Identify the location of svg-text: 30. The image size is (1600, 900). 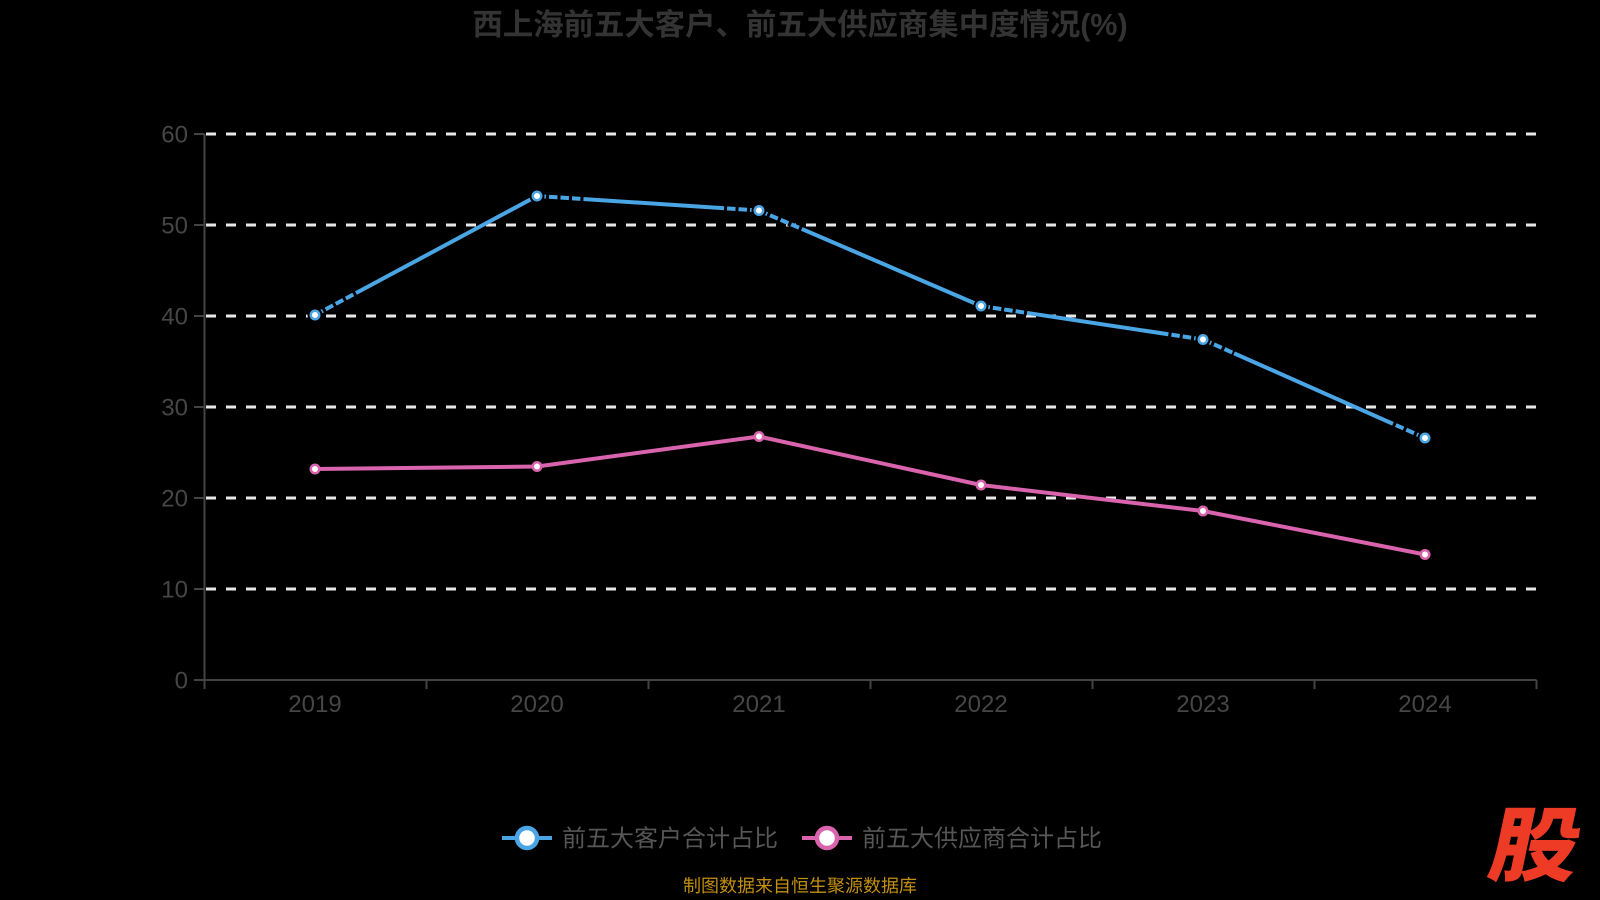
(174, 408).